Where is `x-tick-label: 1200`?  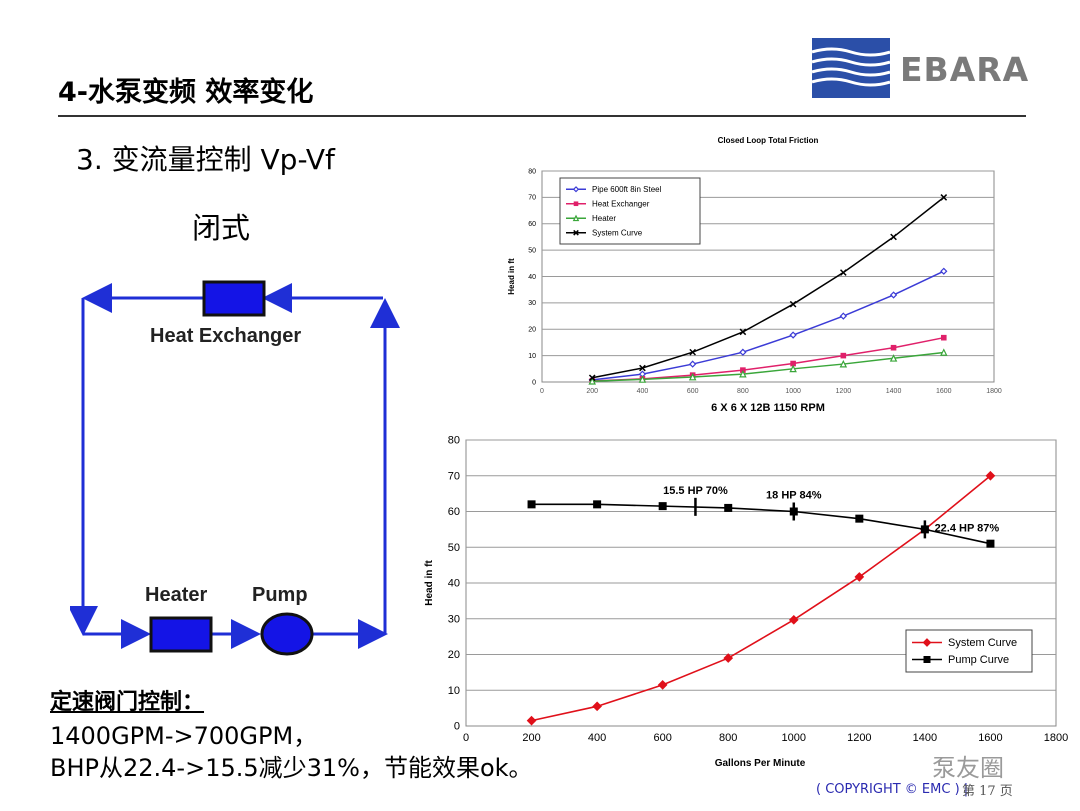 x-tick-label: 1200 is located at coordinates (844, 391).